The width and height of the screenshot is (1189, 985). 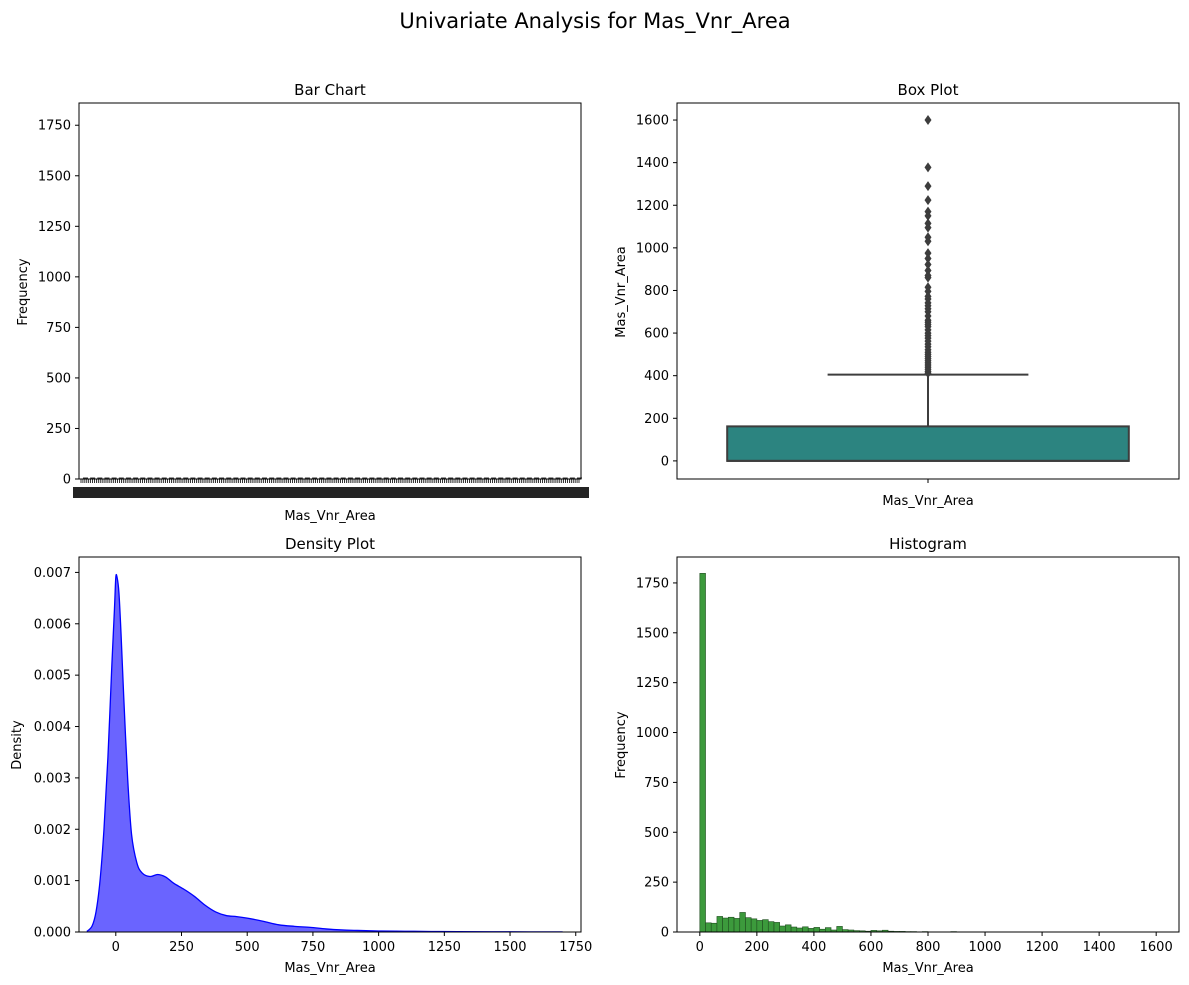 I want to click on density-plot-xtick-label: 1000, so click(x=378, y=947).